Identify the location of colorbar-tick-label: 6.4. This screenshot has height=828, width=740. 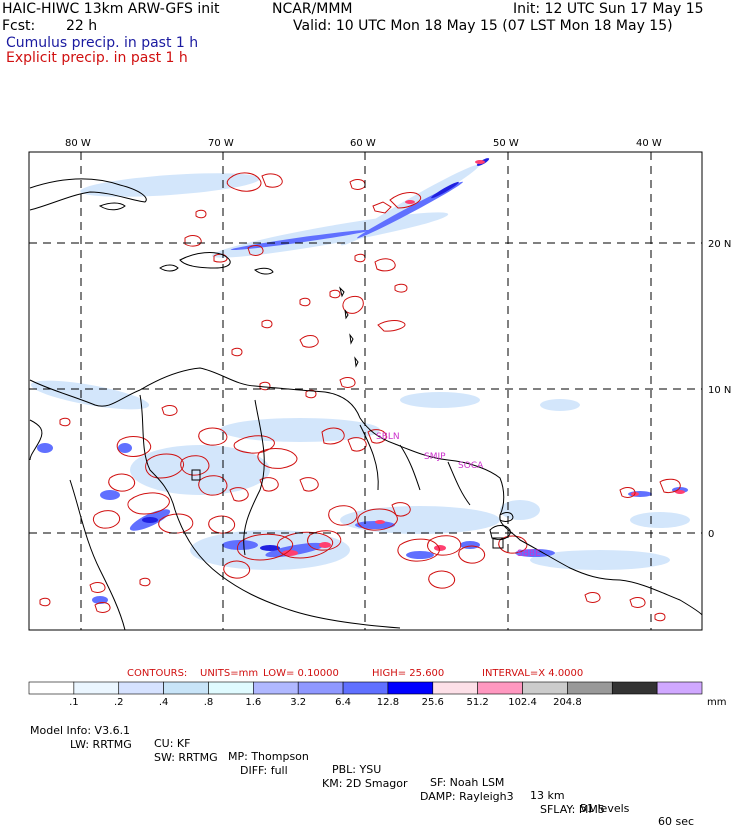
(343, 702).